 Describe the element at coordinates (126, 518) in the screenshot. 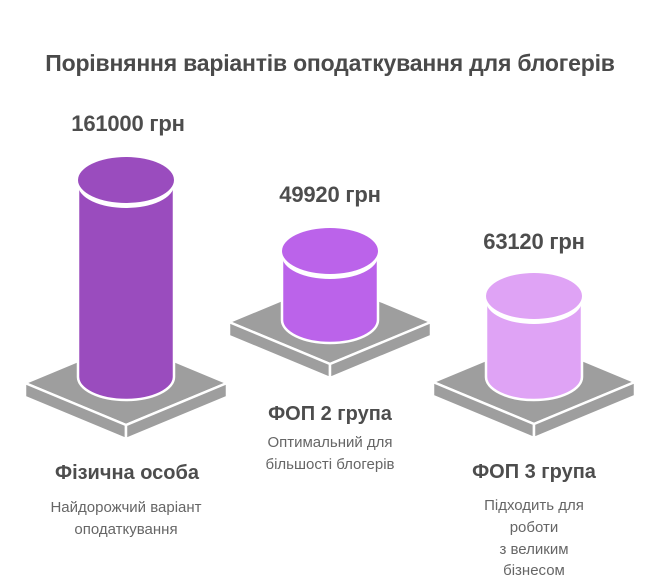

I see `description-label-1: Найдорожчий варіант оподаткування` at that location.